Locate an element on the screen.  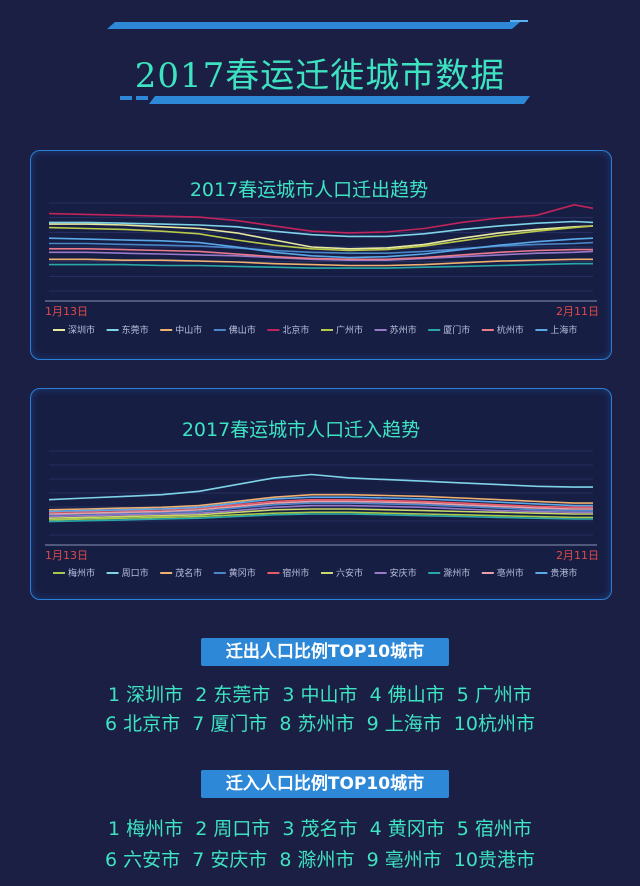
top-in-row-1: 1 梅州市 2 周口市 3 茂名市 4 黄冈市 5 宿州市 is located at coordinates (320, 827).